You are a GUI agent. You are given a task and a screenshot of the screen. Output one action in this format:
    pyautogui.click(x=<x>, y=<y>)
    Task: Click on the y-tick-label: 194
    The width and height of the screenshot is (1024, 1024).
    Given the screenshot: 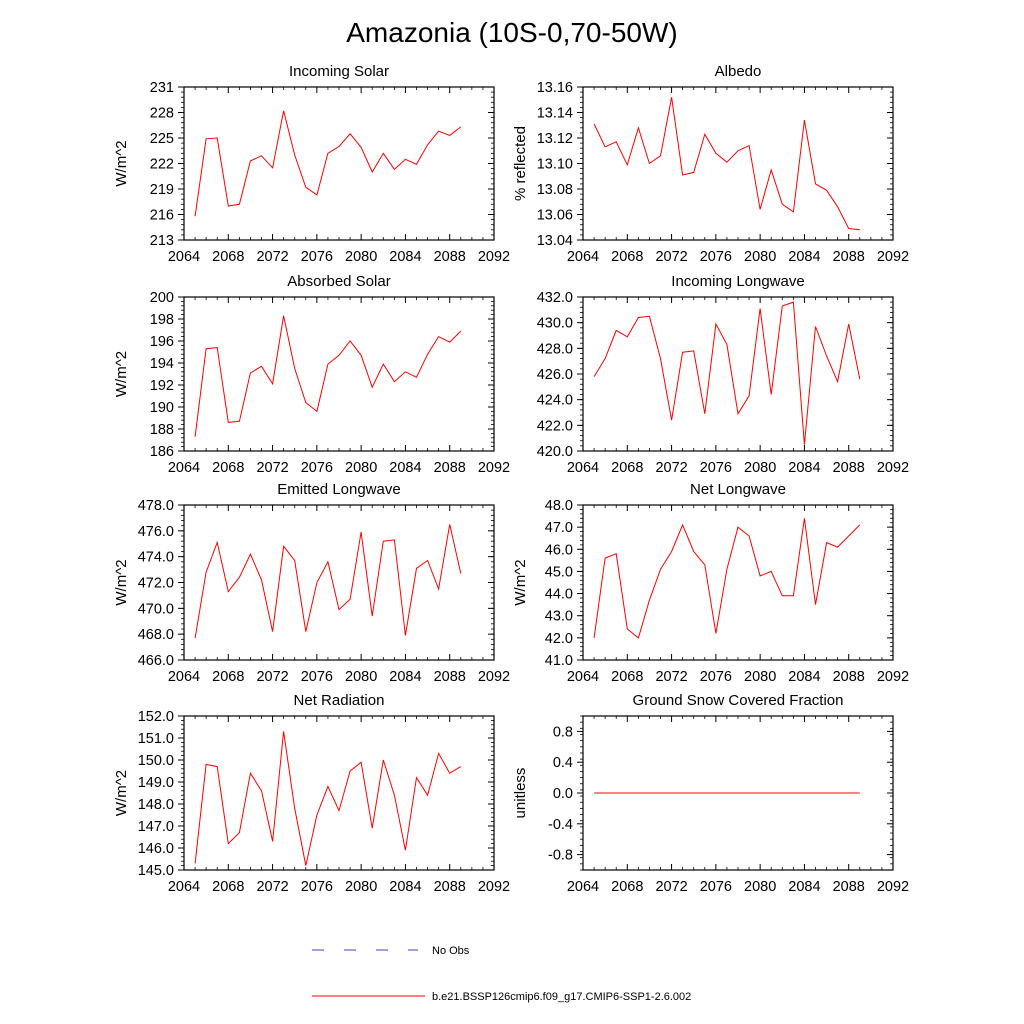 What is the action you would take?
    pyautogui.click(x=162, y=364)
    